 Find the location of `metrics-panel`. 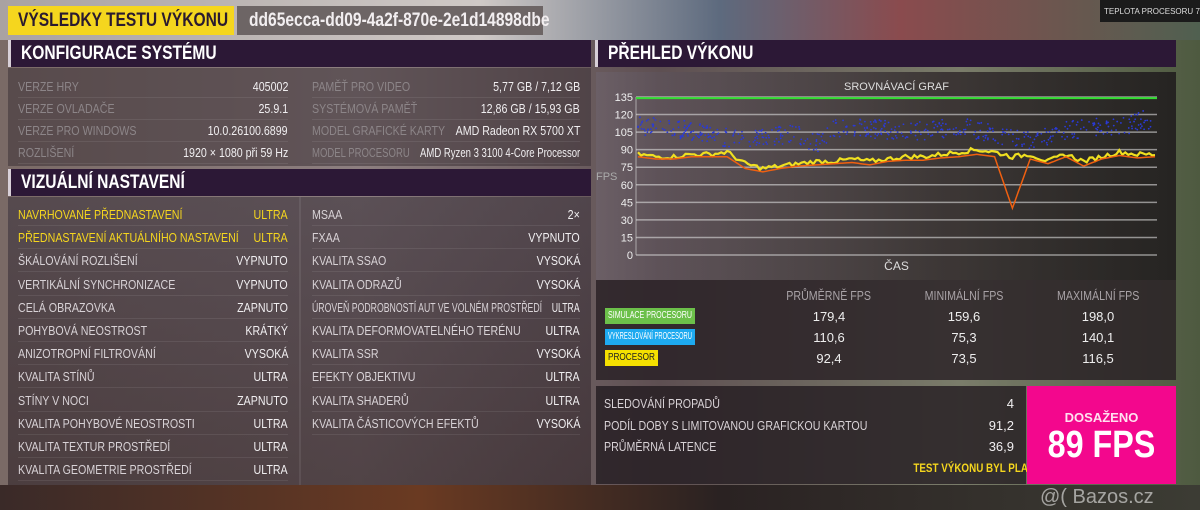

metrics-panel is located at coordinates (811, 435).